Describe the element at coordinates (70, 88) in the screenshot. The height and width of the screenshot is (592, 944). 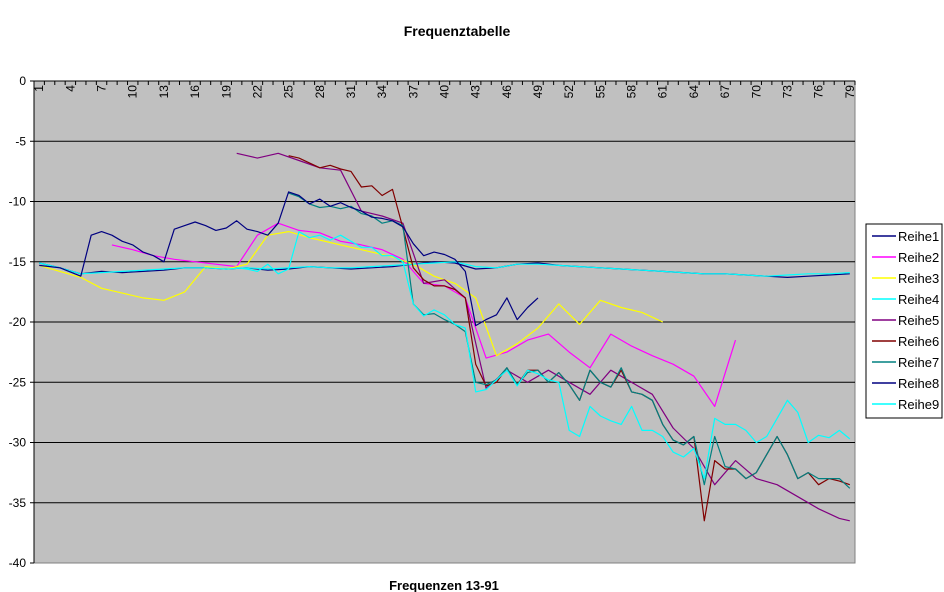
I see `x-tick-label: 4` at that location.